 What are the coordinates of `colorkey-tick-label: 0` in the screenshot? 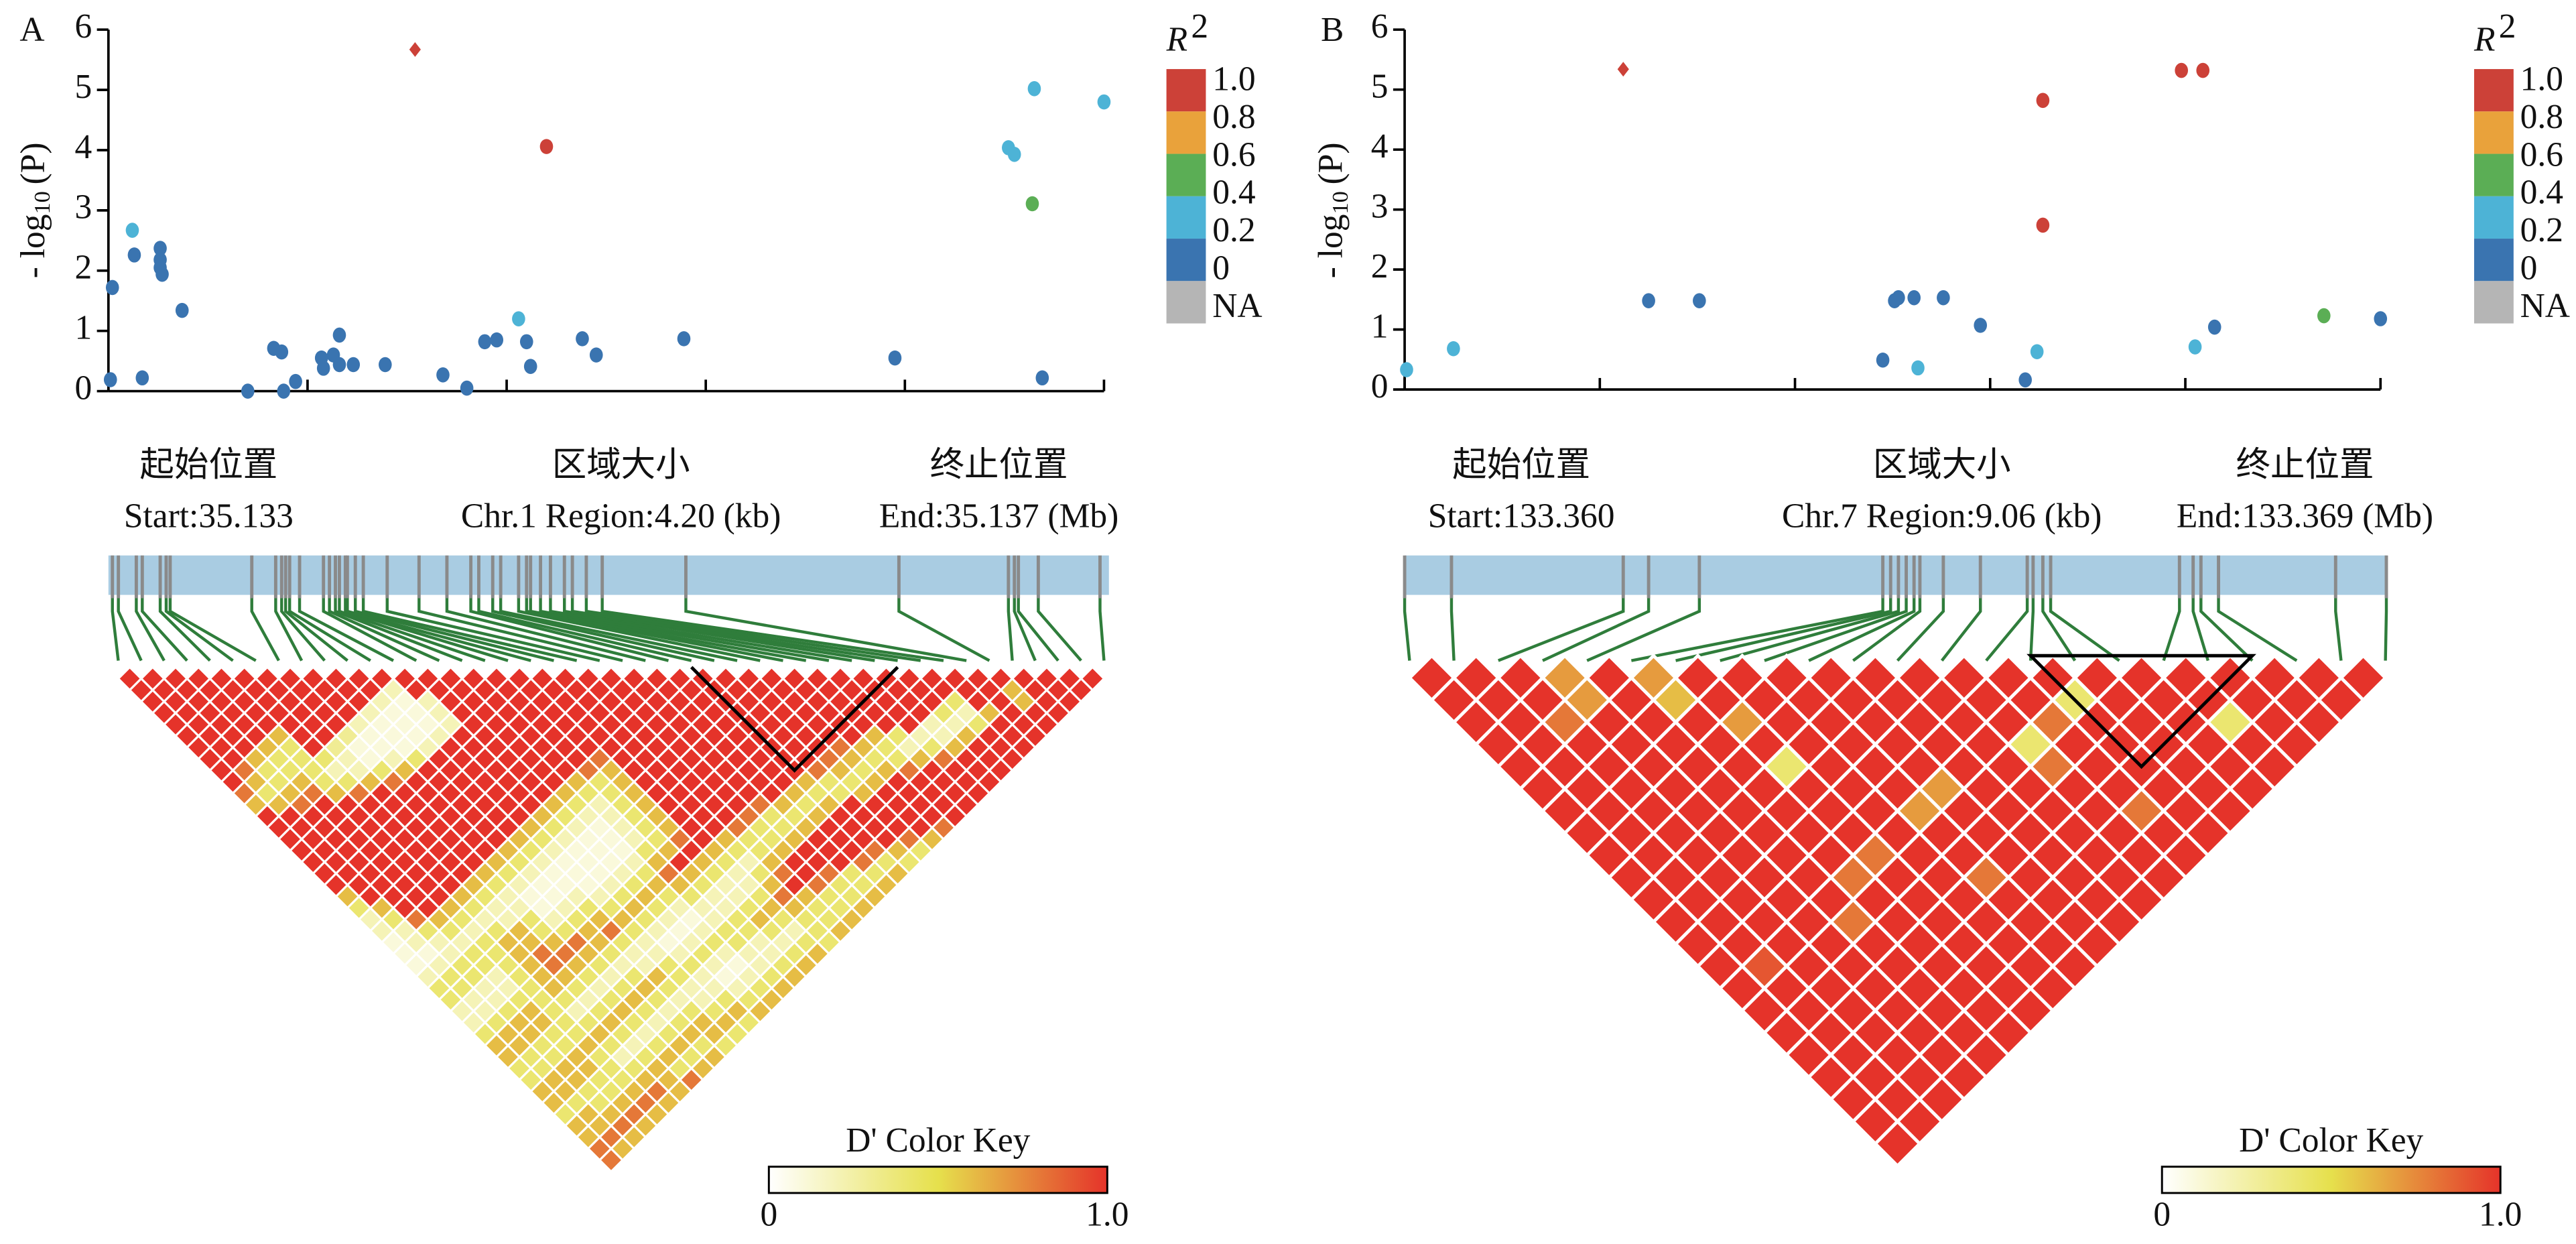 It's located at (768, 1214).